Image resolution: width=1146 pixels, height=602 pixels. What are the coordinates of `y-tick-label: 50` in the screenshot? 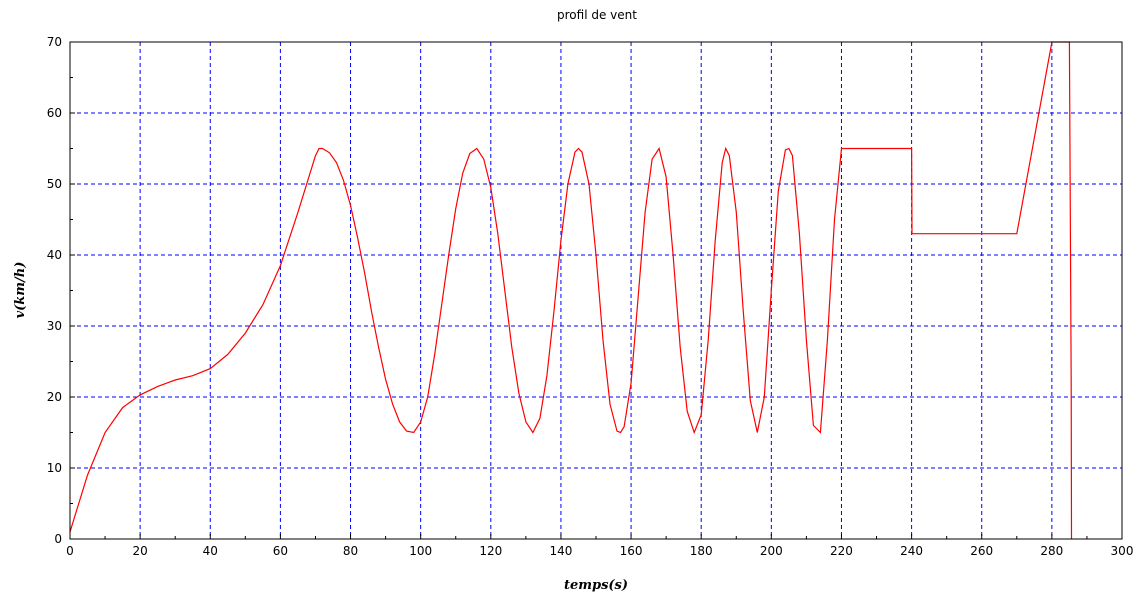 It's located at (54, 184).